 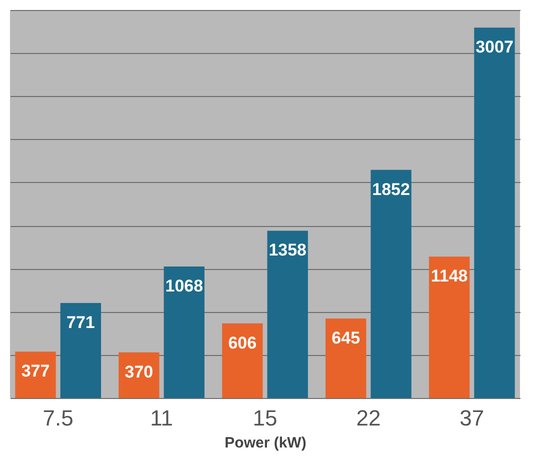 What do you see at coordinates (495, 47) in the screenshot?
I see `data-label: 3007` at bounding box center [495, 47].